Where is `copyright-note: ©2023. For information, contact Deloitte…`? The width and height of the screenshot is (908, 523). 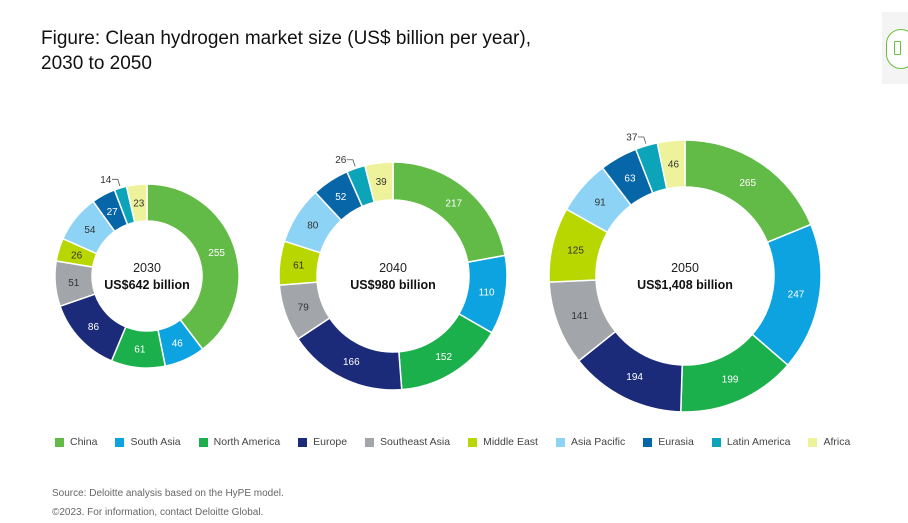 copyright-note: ©2023. For information, contact Deloitte… is located at coordinates (158, 512).